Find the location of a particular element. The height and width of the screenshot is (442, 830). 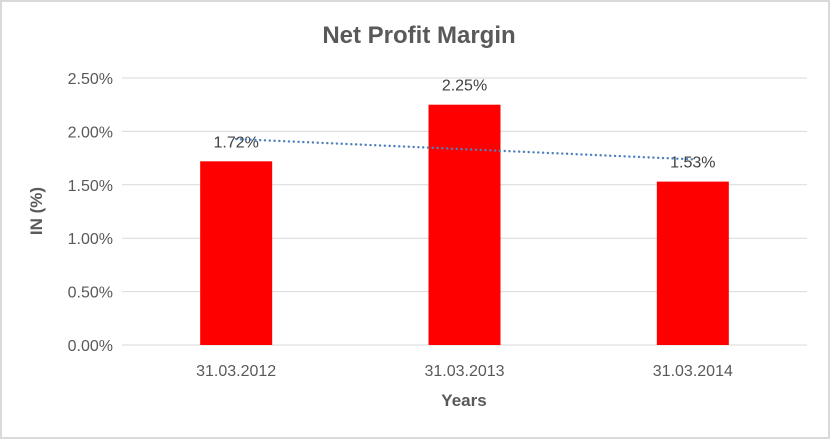

data-label: 1.72% is located at coordinates (235, 142).